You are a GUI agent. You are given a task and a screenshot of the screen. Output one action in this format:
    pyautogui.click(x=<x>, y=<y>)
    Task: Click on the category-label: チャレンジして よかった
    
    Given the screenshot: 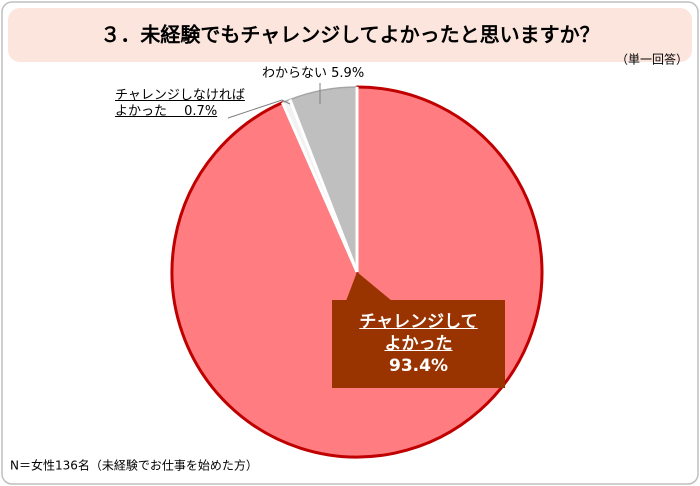 What is the action you would take?
    pyautogui.click(x=418, y=333)
    